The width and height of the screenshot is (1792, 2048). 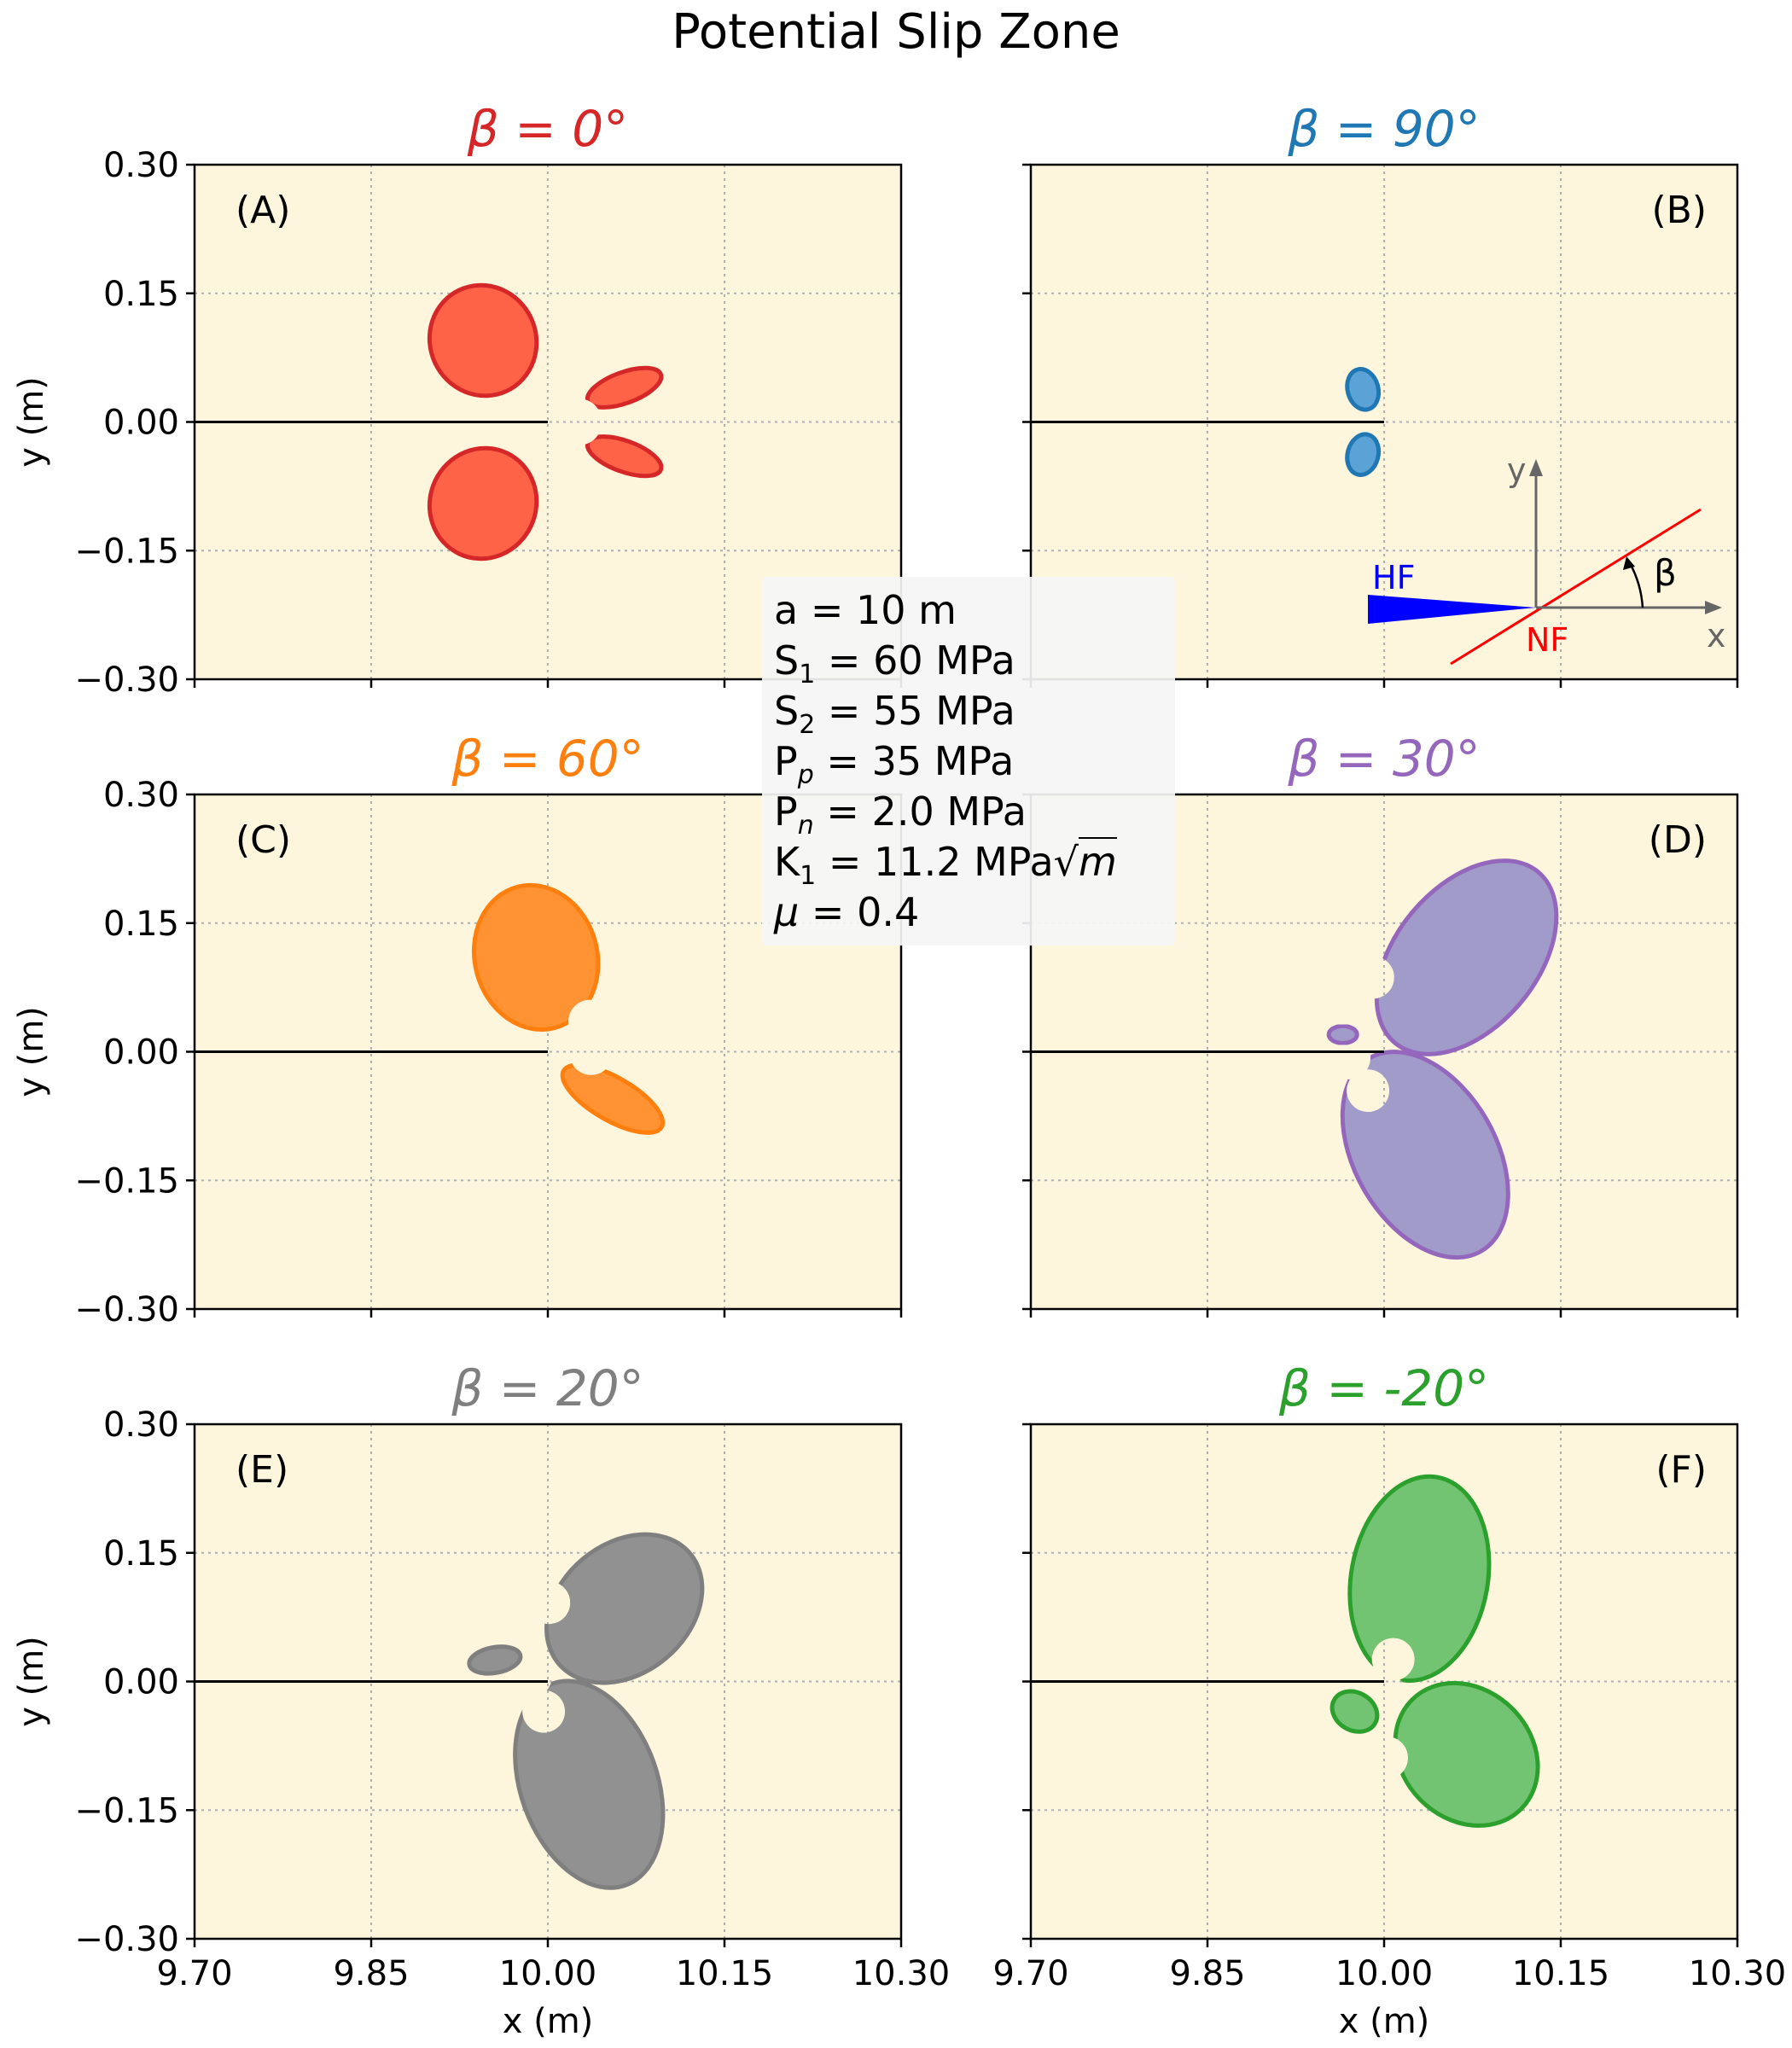 What do you see at coordinates (1678, 840) in the screenshot?
I see `panel-label: (D)` at bounding box center [1678, 840].